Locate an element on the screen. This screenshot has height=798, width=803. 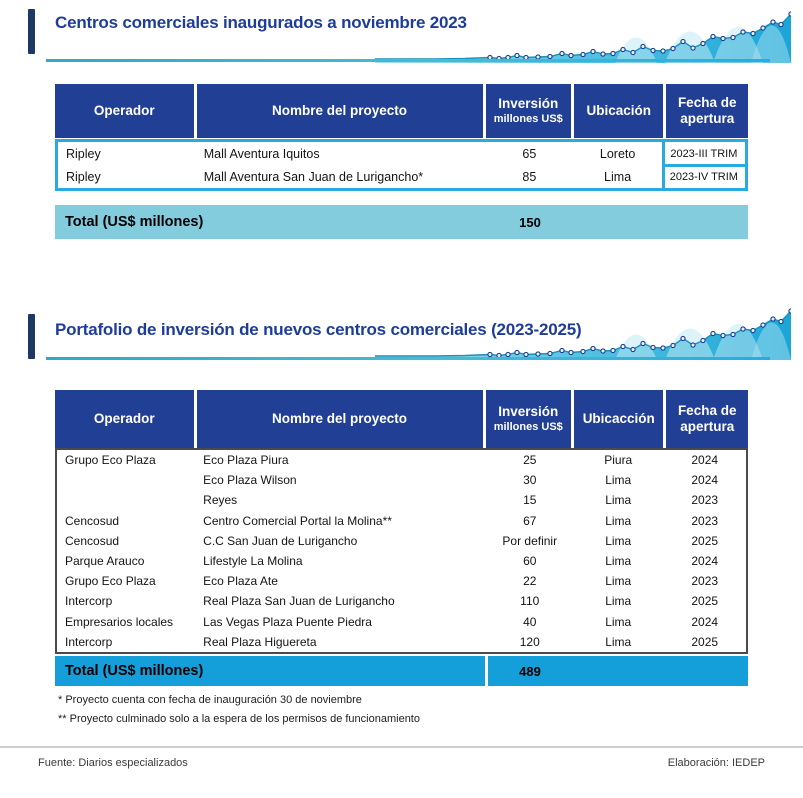
header-label: Ubicacción is located at coordinates (618, 419).